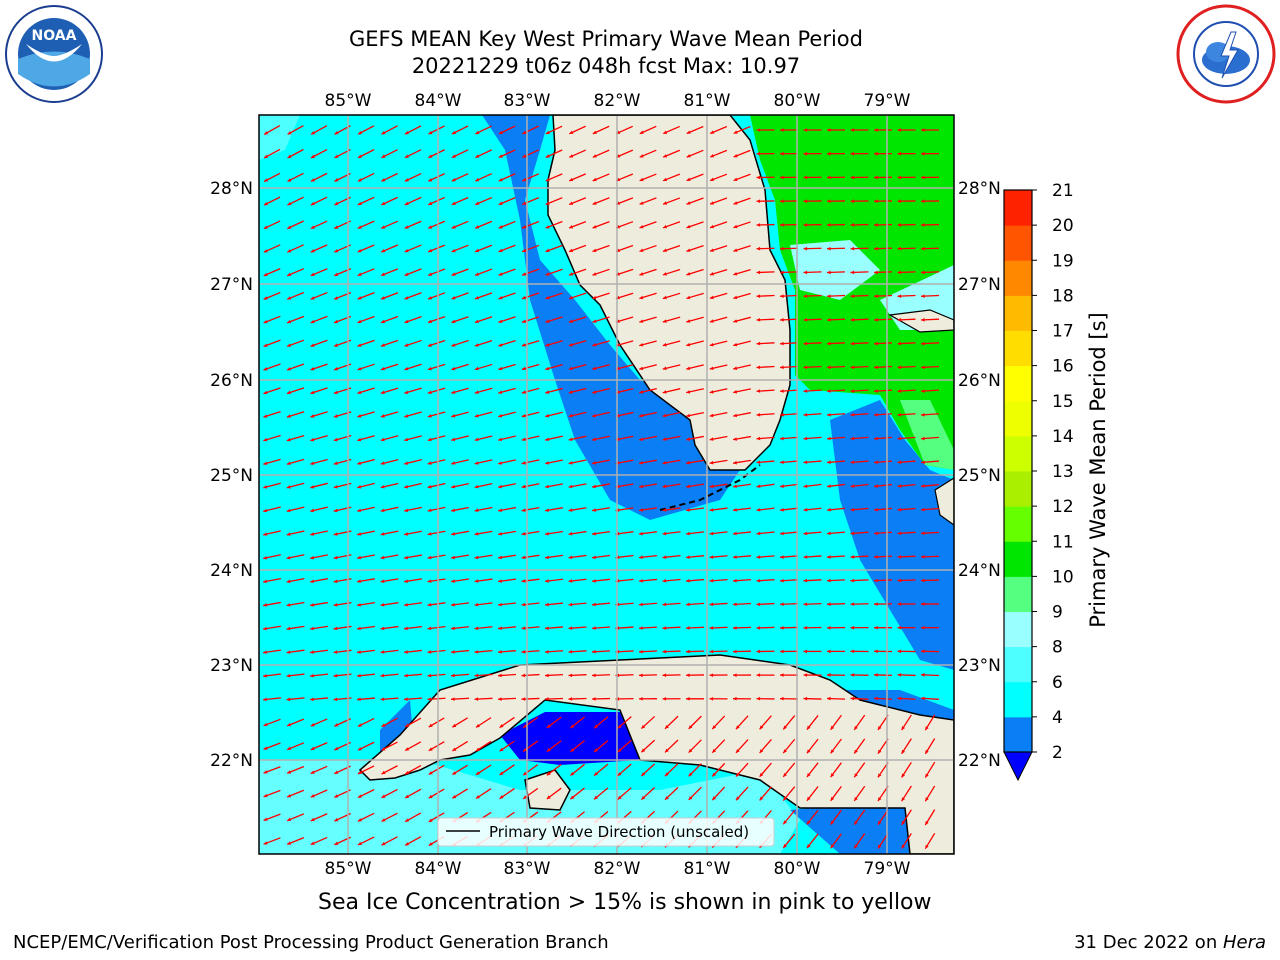 Image resolution: width=1280 pixels, height=960 pixels. What do you see at coordinates (618, 101) in the screenshot?
I see `longitude-labels-top: 85°W 84°W 83°W 82°W 81°W 80°W 79°W` at bounding box center [618, 101].